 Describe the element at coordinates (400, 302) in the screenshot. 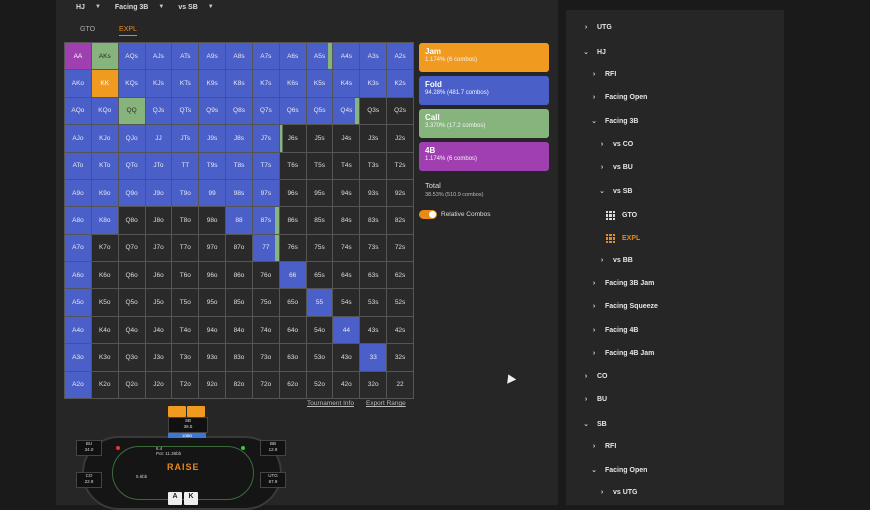

I see `hand-cell: 52s` at that location.